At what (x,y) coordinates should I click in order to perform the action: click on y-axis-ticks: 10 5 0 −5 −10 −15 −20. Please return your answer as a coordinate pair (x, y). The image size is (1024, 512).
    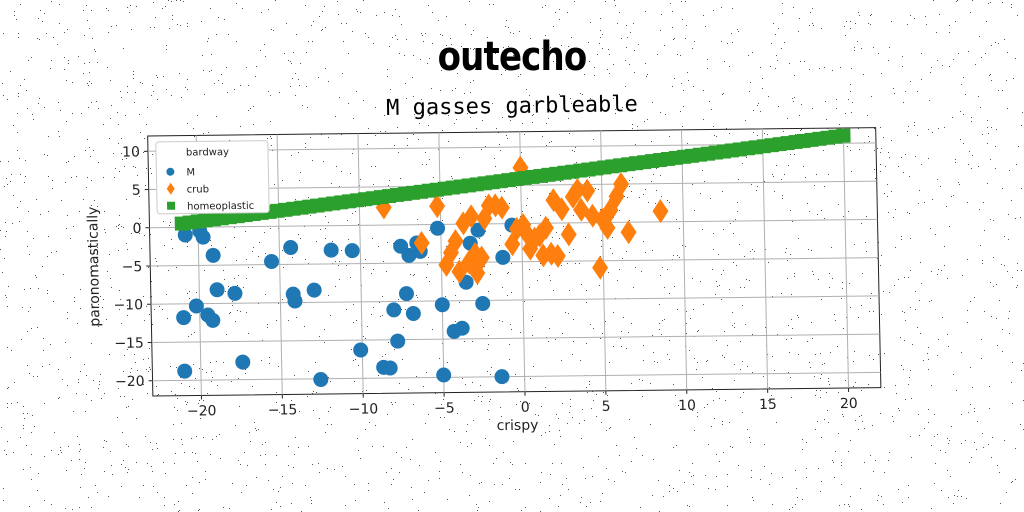
    Looking at the image, I should click on (133, 267).